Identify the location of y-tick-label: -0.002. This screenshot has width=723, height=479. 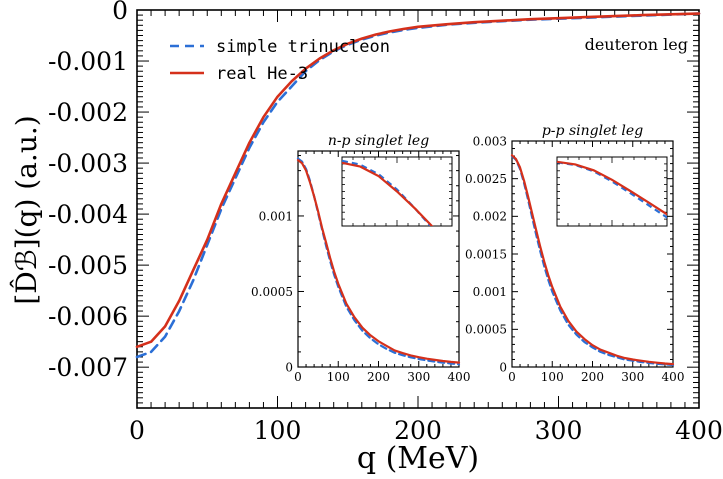
(88, 112).